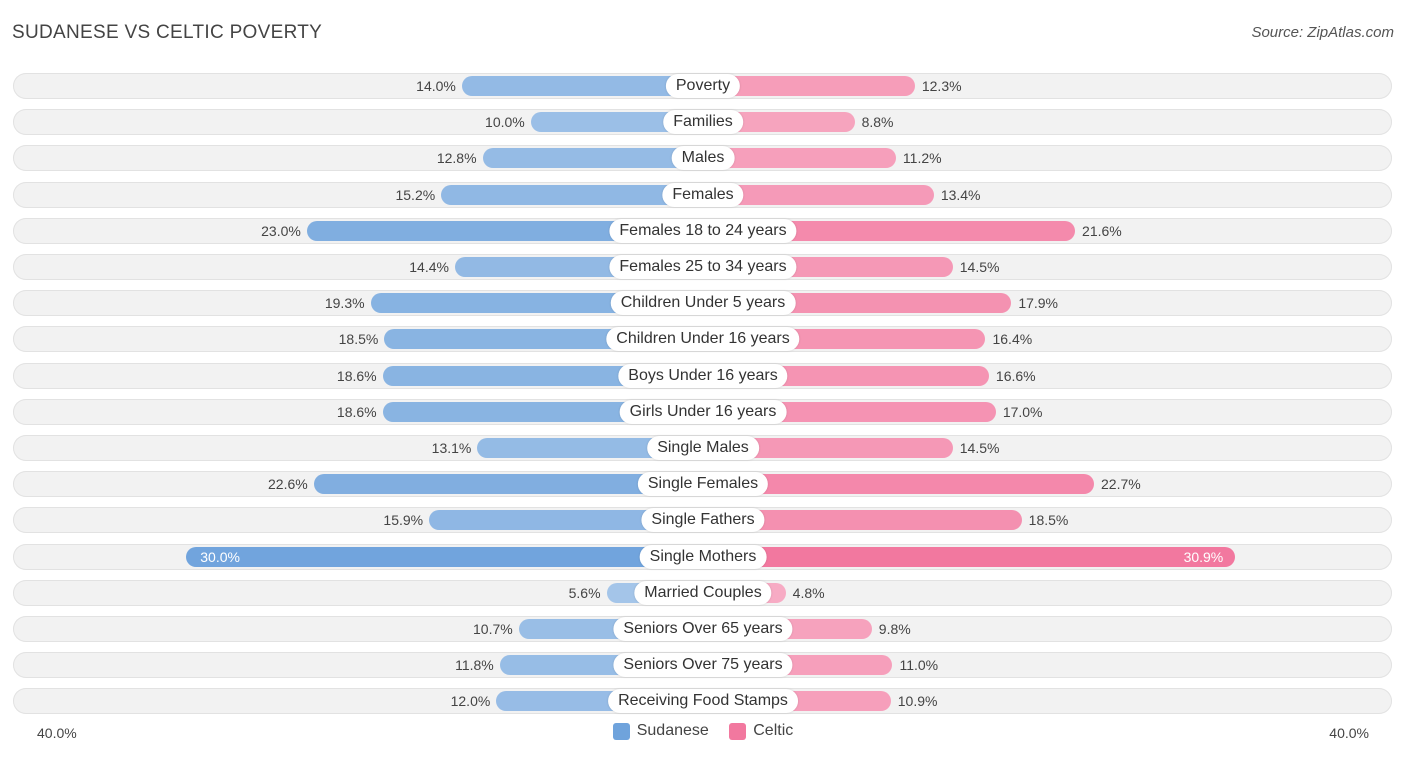 This screenshot has width=1406, height=758. Describe the element at coordinates (799, 158) in the screenshot. I see `bar-celtic-males` at that location.